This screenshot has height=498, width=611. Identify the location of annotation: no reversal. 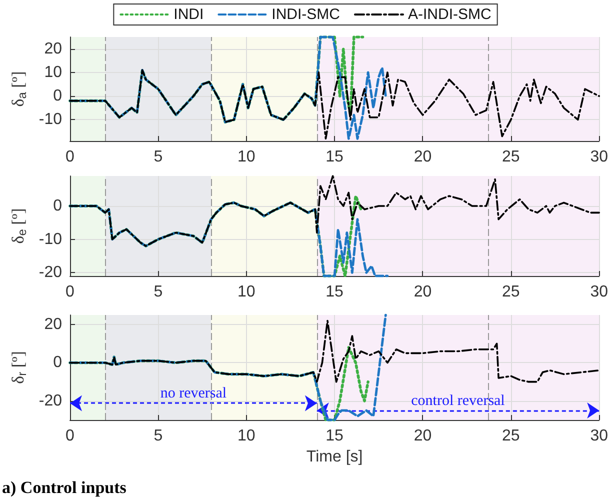
(193, 394).